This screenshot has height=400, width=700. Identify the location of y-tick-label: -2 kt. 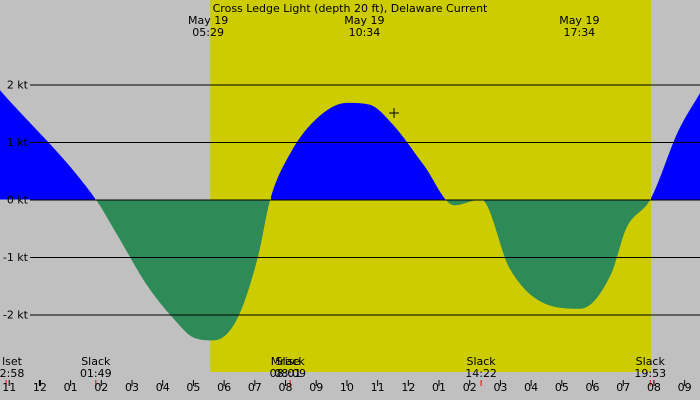
(16, 315).